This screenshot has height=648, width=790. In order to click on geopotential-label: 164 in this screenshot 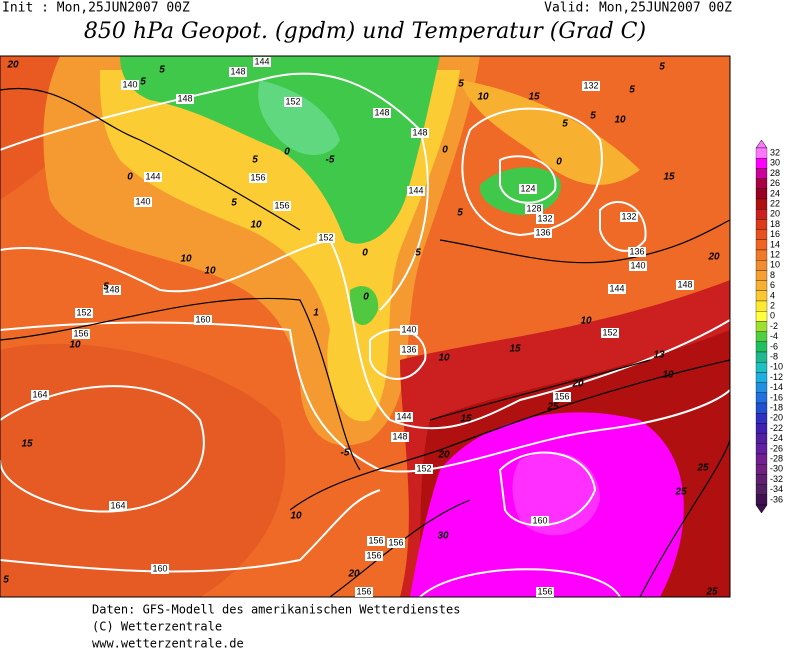, I will do `click(117, 505)`.